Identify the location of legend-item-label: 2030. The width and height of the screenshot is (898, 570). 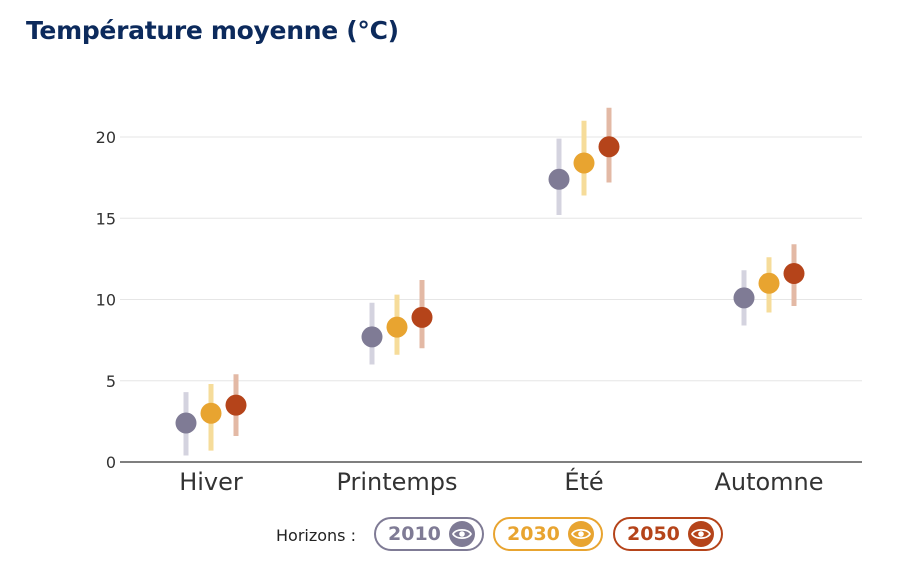
(533, 534).